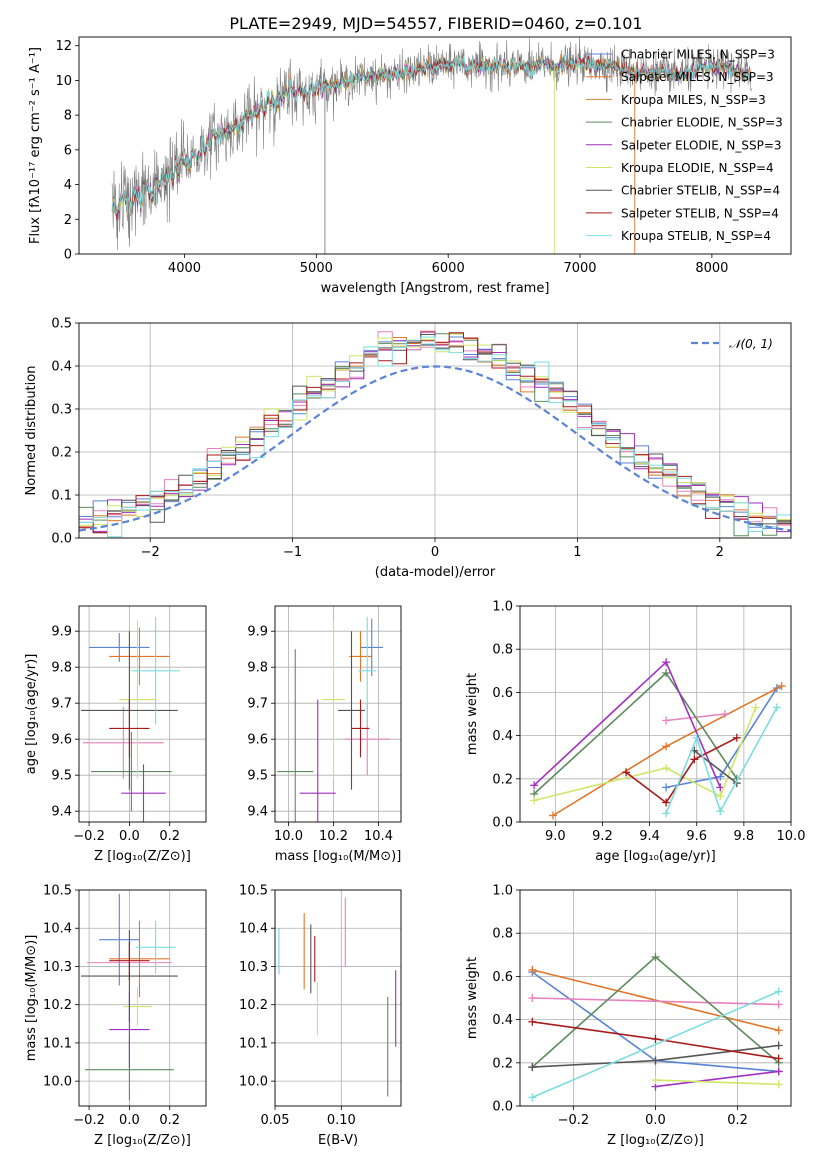 The image size is (819, 1170). What do you see at coordinates (341, 1120) in the screenshot?
I see `x-tick-label: 0.10` at bounding box center [341, 1120].